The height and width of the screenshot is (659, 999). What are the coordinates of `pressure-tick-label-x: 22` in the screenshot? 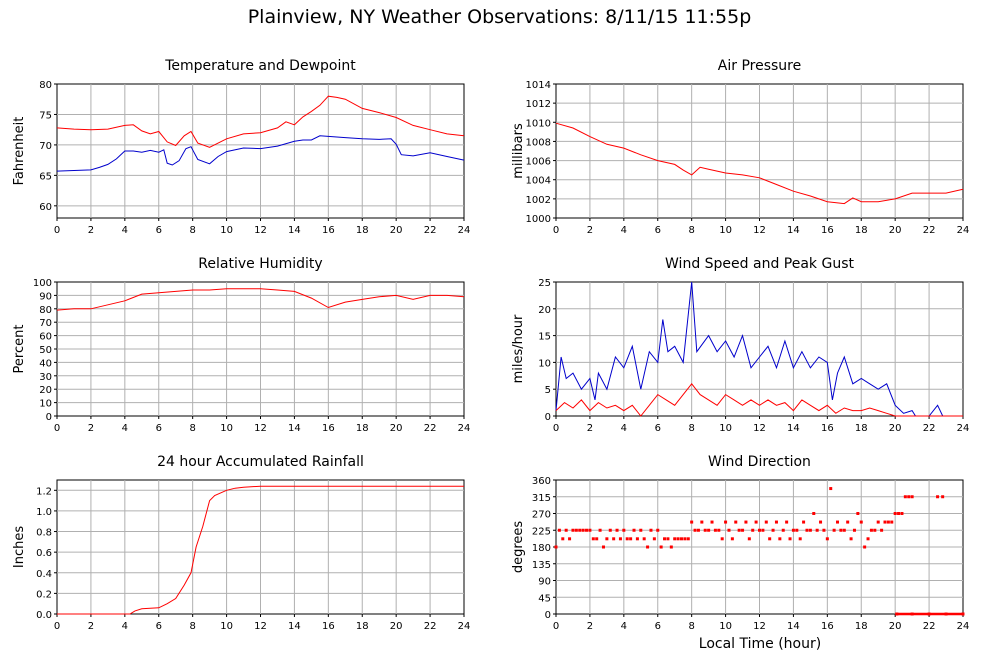 It's located at (929, 230).